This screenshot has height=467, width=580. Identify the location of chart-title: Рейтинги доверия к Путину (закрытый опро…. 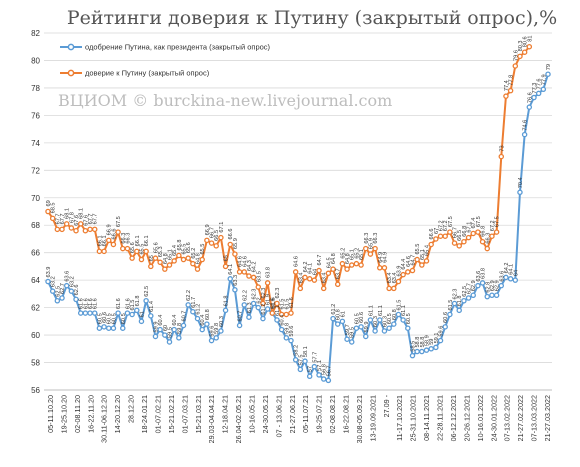
(312, 18).